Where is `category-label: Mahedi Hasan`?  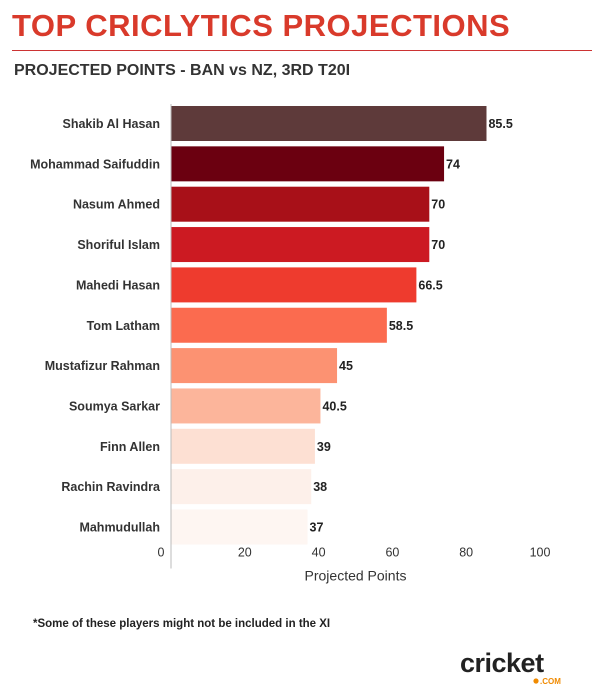 category-label: Mahedi Hasan is located at coordinates (118, 285).